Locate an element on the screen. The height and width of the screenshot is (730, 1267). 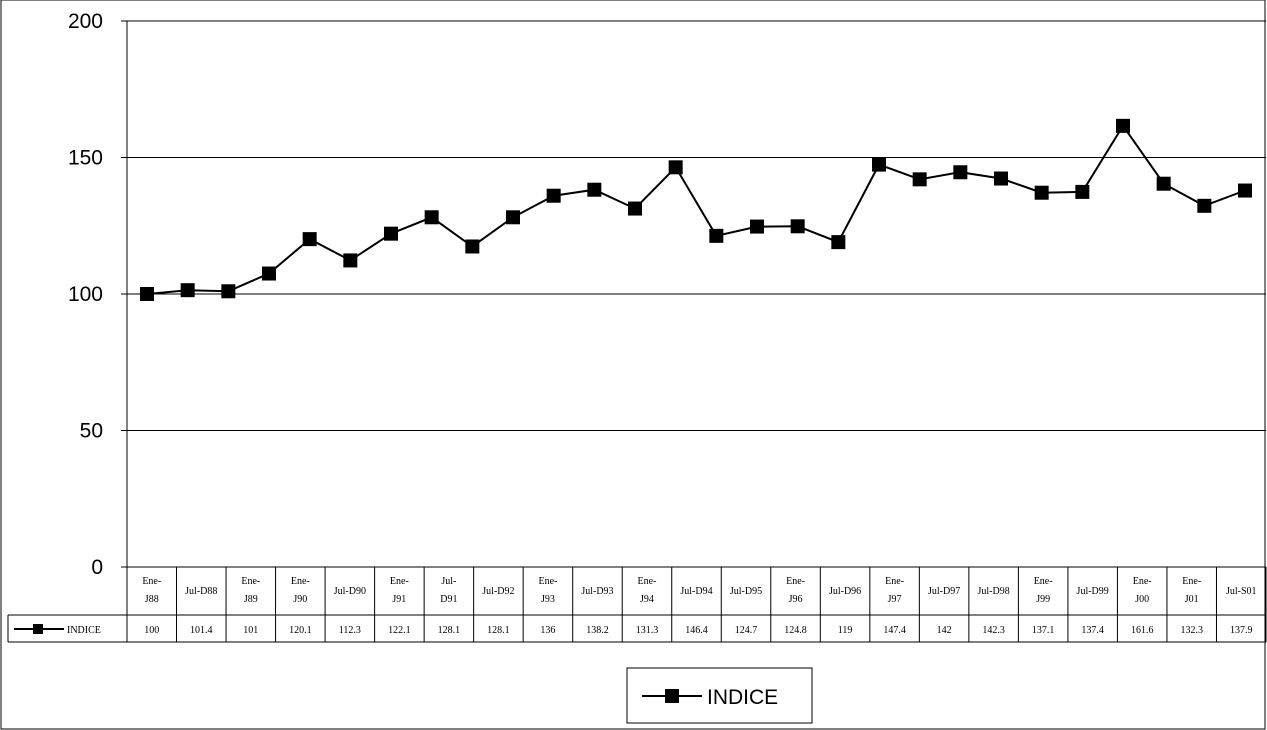
category-label: Jul-D93 is located at coordinates (597, 591).